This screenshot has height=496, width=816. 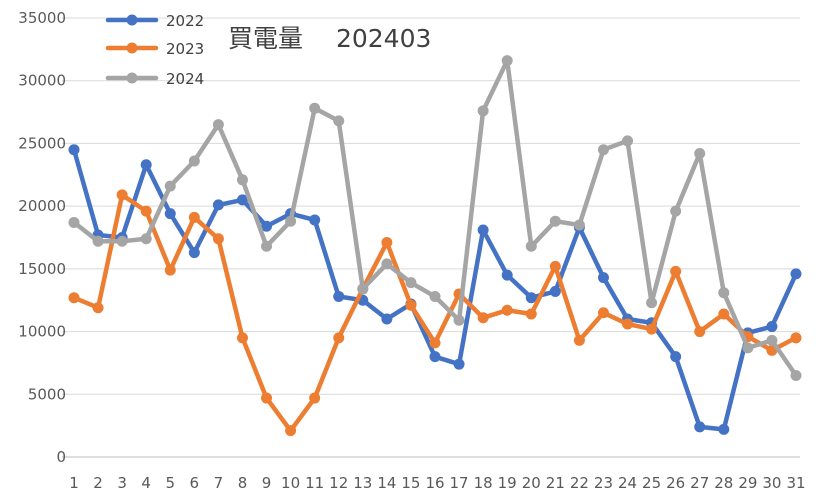 I want to click on chart-title: 買電量 202403, so click(x=329, y=38).